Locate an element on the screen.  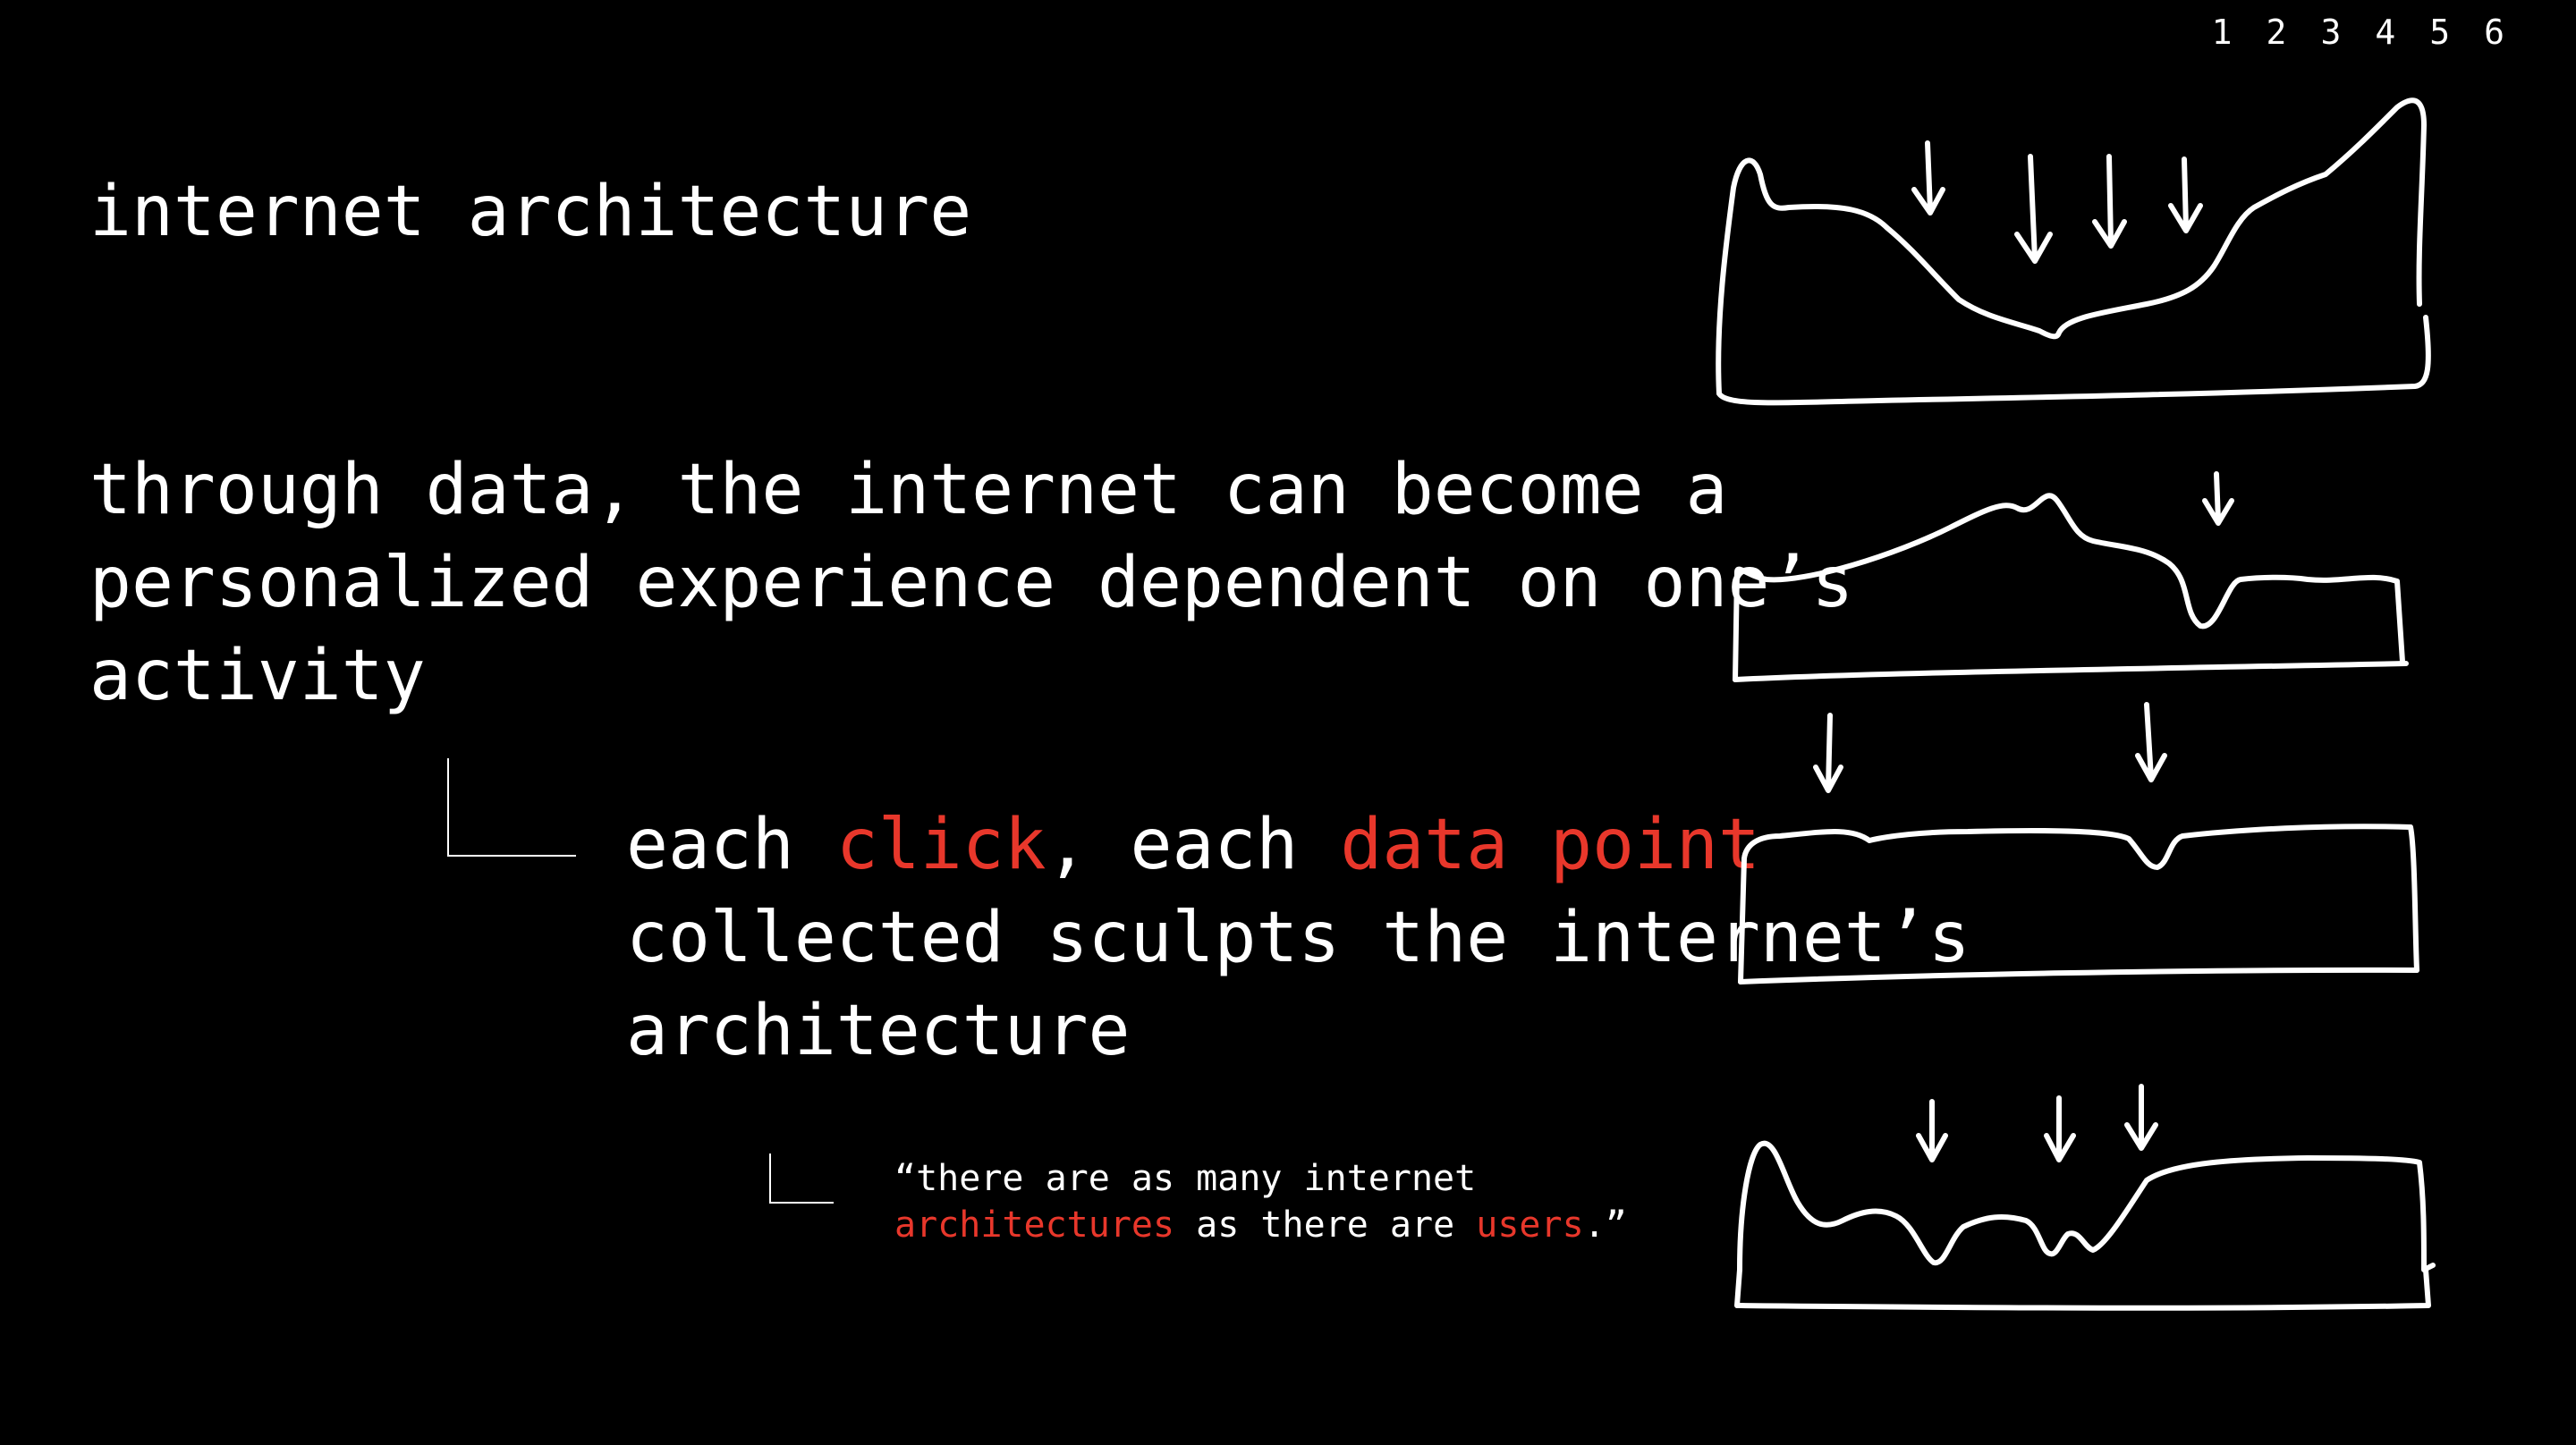
highlight-architectures: architectures is located at coordinates (1034, 1225).